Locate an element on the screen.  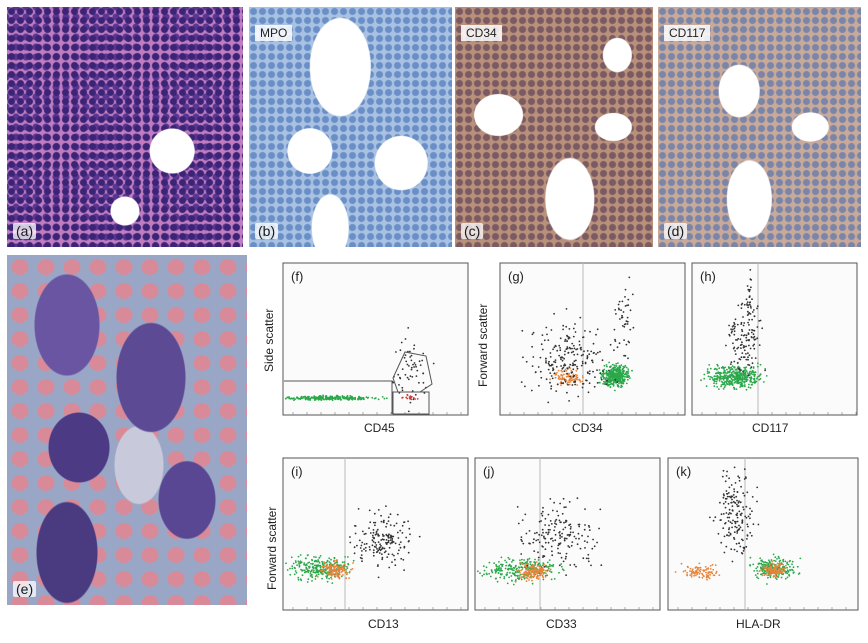
gate-lymphocyte is located at coordinates (338, 397).